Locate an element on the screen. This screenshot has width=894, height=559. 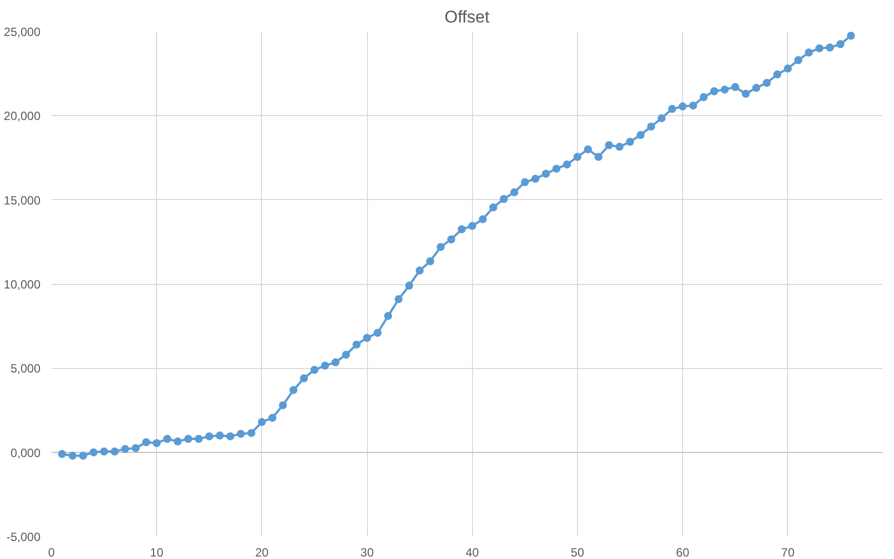
y-tick-label: 0,000 is located at coordinates (25, 453).